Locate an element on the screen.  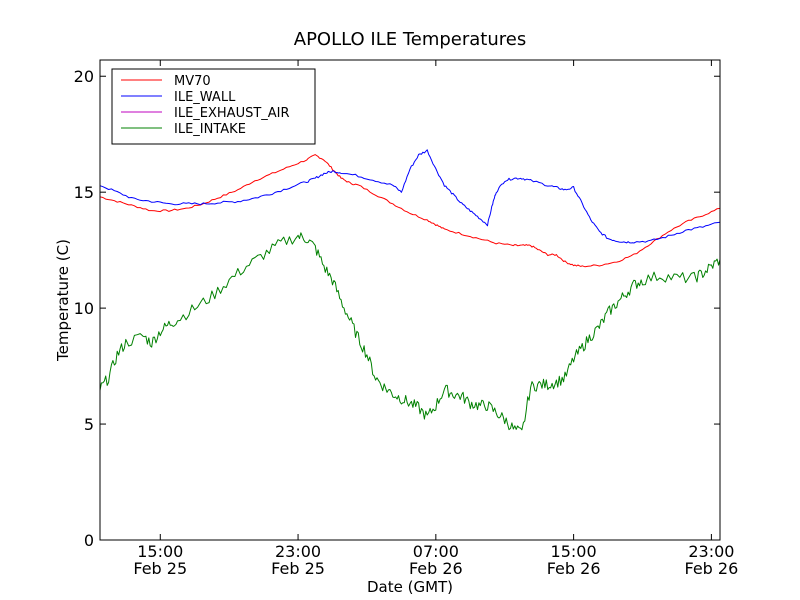
legend-label: ILE_INTAKE is located at coordinates (210, 129).